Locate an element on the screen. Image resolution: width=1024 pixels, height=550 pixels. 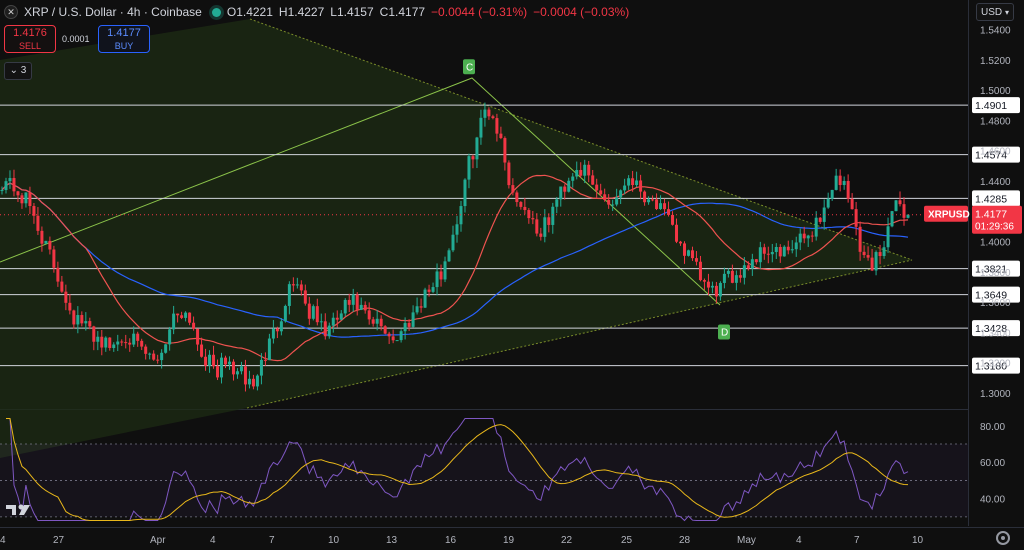
low-value: L1.4157 is located at coordinates (352, 12).